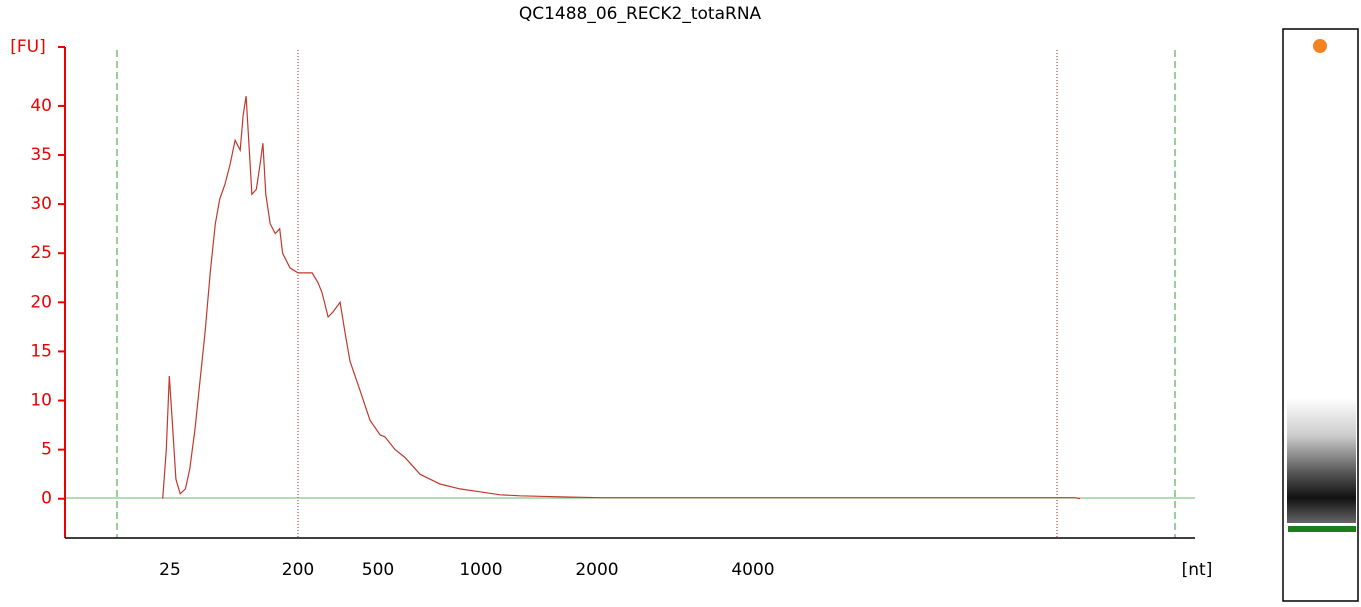 Image resolution: width=1361 pixels, height=607 pixels. What do you see at coordinates (298, 570) in the screenshot?
I see `x-tick-label: 200` at bounding box center [298, 570].